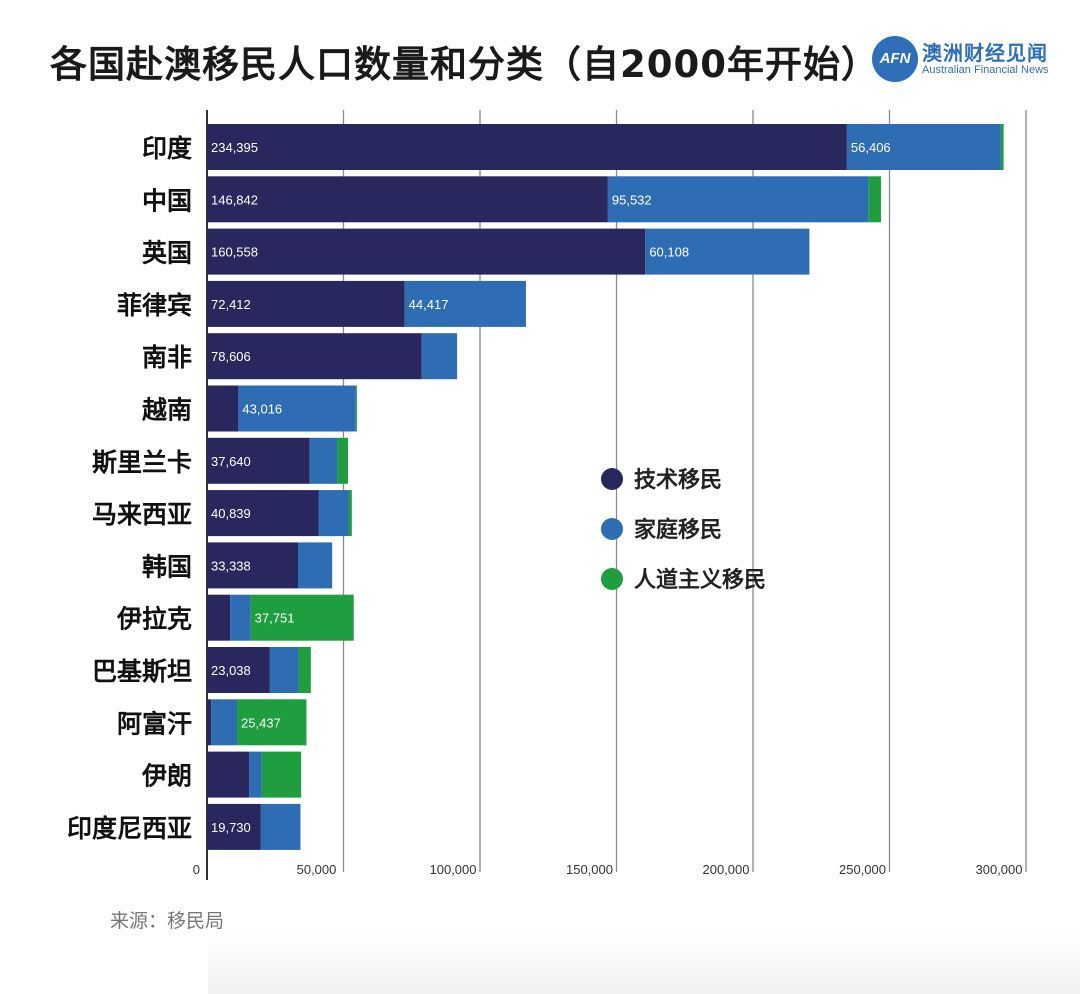  What do you see at coordinates (142, 462) in the screenshot?
I see `category-label: 斯里兰卡` at bounding box center [142, 462].